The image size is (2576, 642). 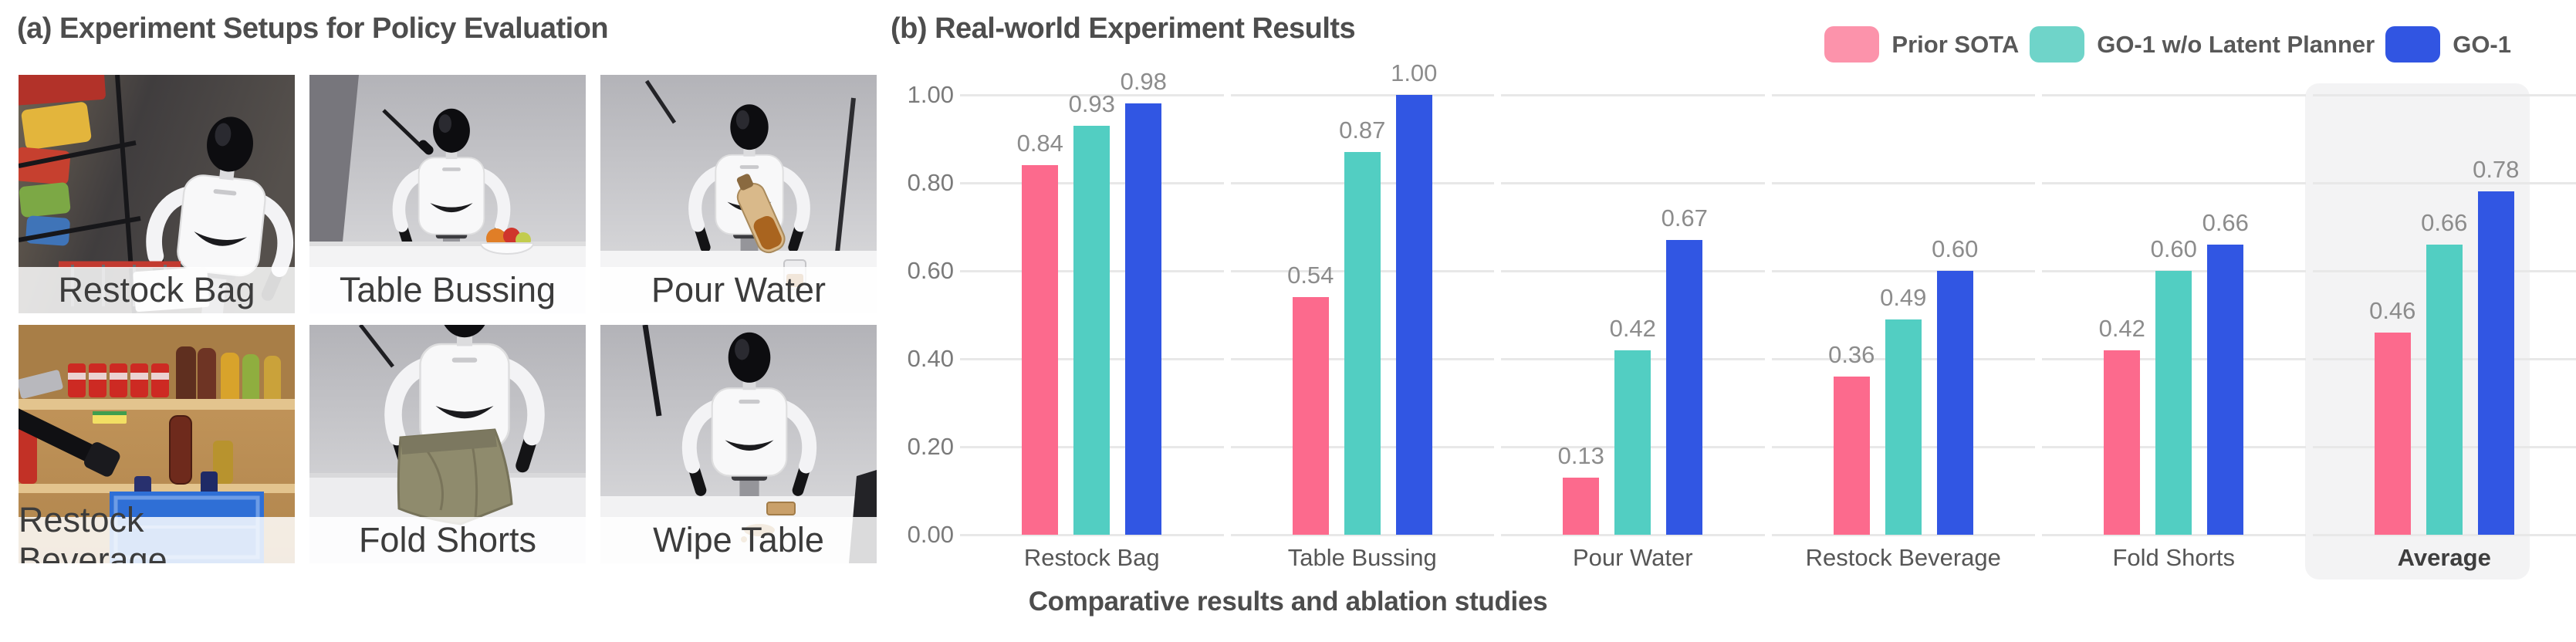 I want to click on bar-value-label: 0.54, so click(x=1310, y=275).